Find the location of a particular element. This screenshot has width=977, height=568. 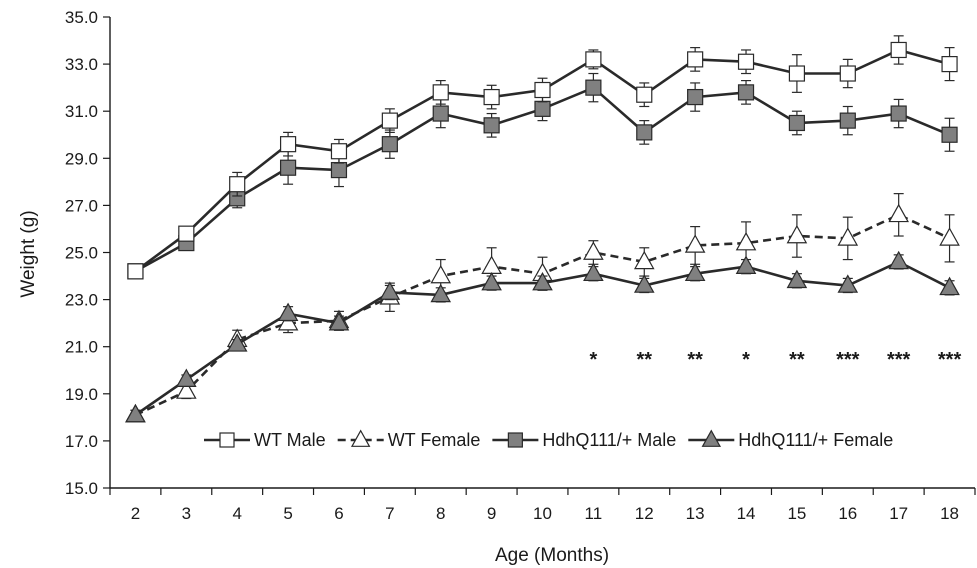

x-tick-label: 7 is located at coordinates (389, 513).